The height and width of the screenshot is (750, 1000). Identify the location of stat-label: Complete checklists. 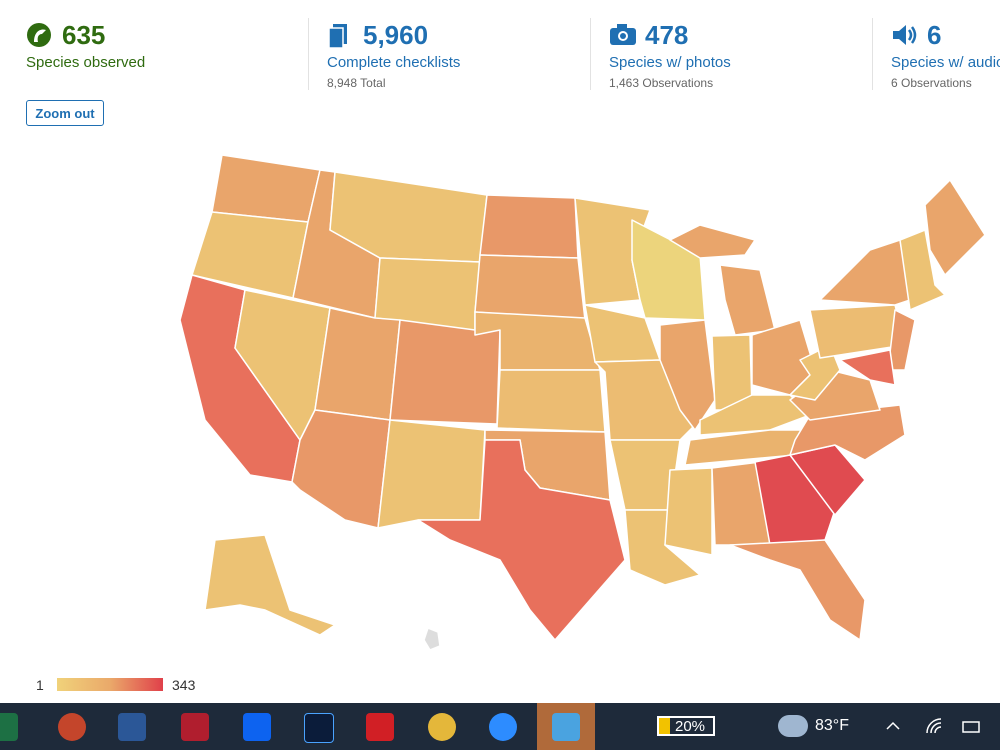
(394, 62).